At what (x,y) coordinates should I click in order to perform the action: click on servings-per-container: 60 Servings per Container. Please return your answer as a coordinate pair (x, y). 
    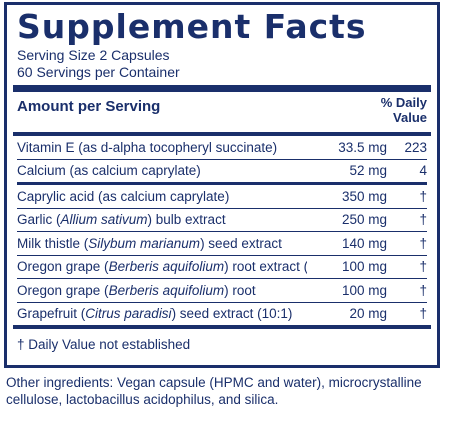
    Looking at the image, I should click on (98, 72).